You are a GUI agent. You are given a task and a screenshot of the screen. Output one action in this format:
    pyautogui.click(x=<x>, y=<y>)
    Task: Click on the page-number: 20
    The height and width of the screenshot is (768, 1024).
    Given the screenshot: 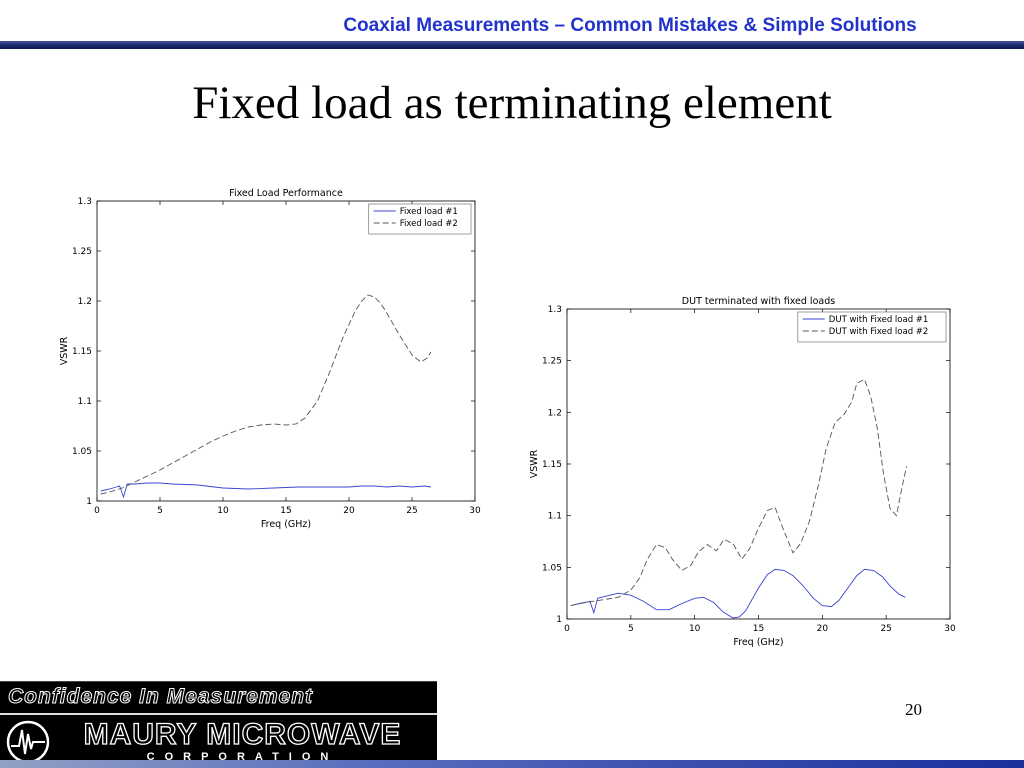 What is the action you would take?
    pyautogui.click(x=913, y=709)
    